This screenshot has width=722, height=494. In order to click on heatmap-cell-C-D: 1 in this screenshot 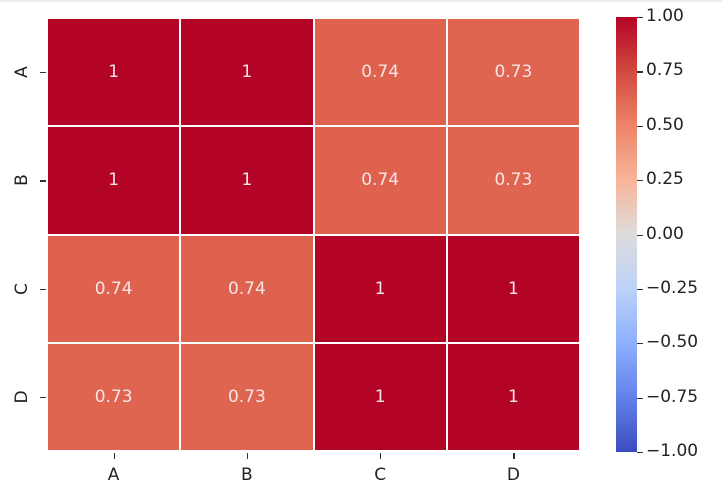, I will do `click(513, 288)`.